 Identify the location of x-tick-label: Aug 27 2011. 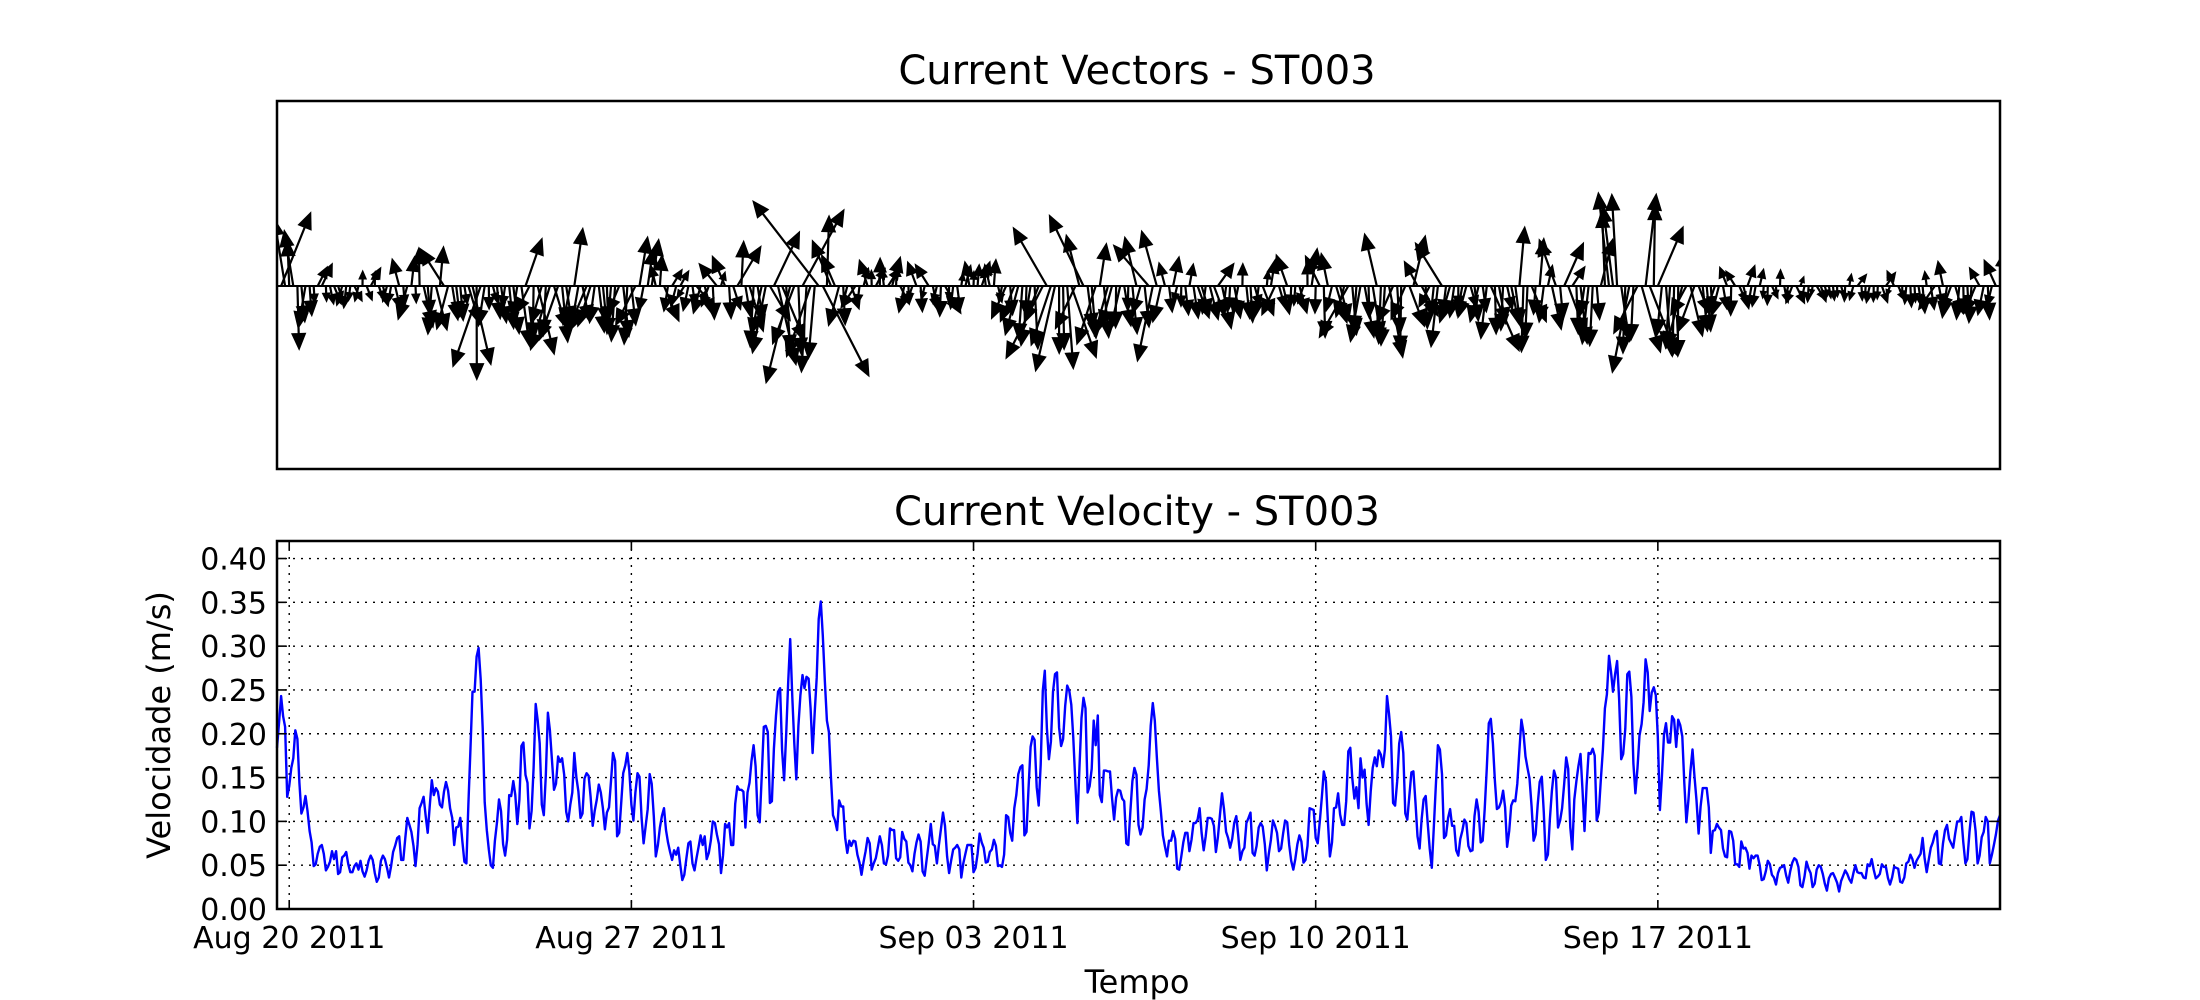
(631, 938).